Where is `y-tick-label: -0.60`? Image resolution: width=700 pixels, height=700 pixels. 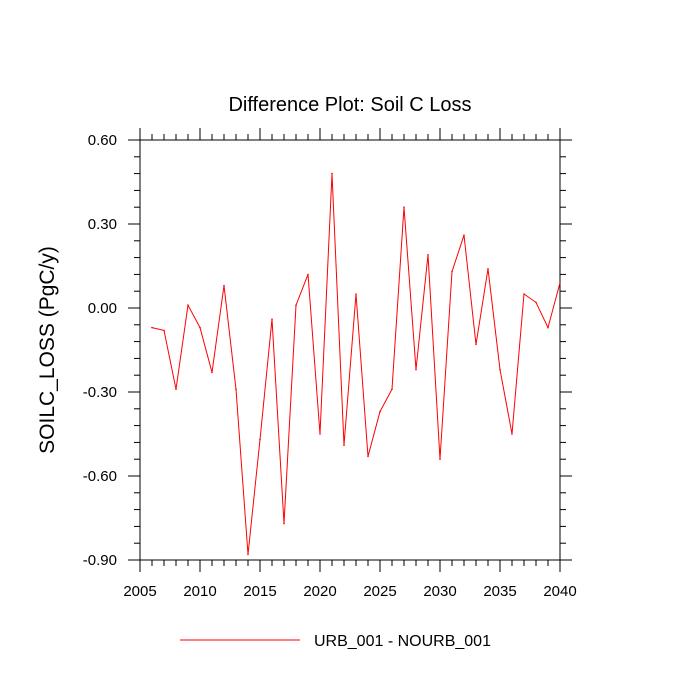 y-tick-label: -0.60 is located at coordinates (100, 476).